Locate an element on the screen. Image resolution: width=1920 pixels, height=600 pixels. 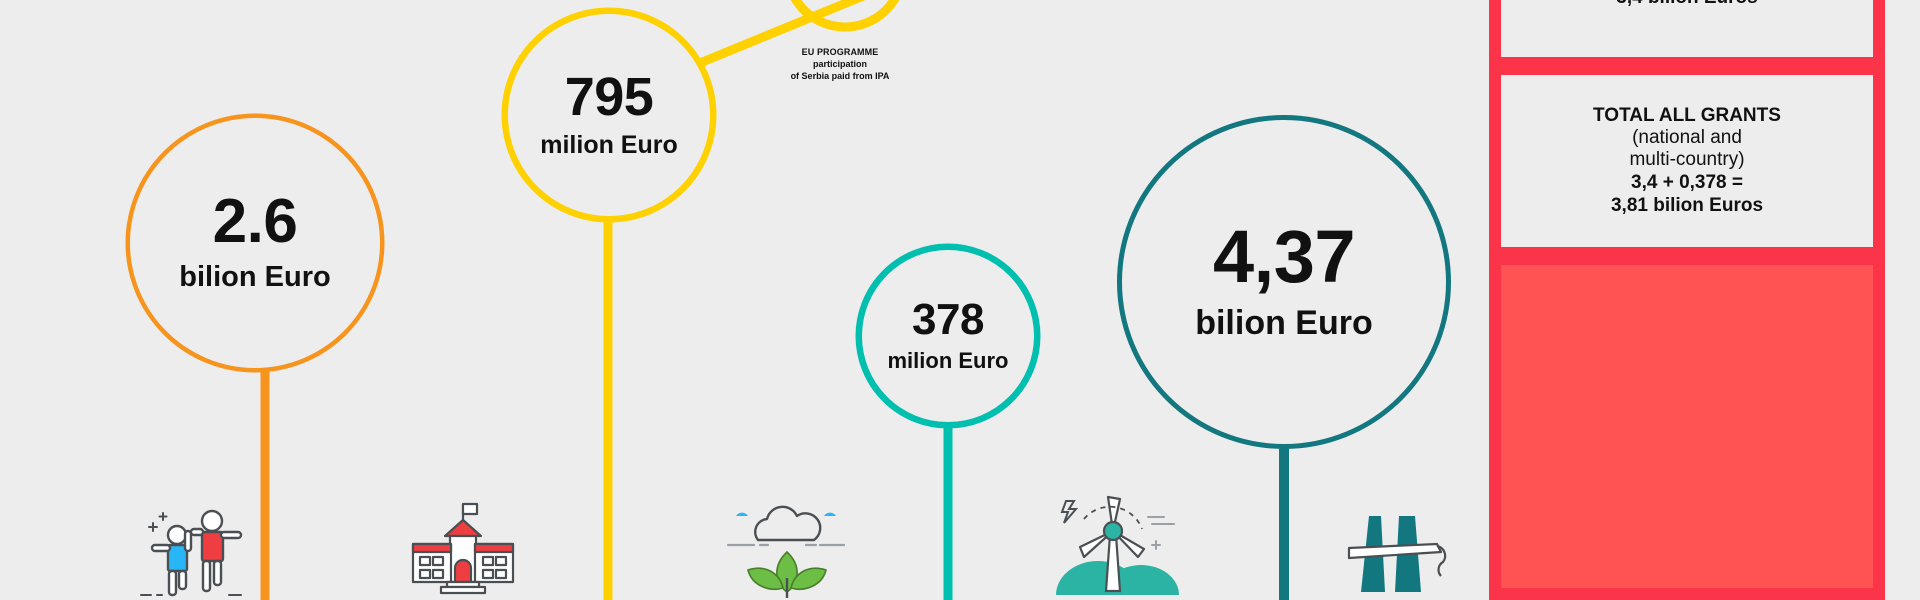
summary-box-2-sub-line-2: multi-country) is located at coordinates (1687, 160).